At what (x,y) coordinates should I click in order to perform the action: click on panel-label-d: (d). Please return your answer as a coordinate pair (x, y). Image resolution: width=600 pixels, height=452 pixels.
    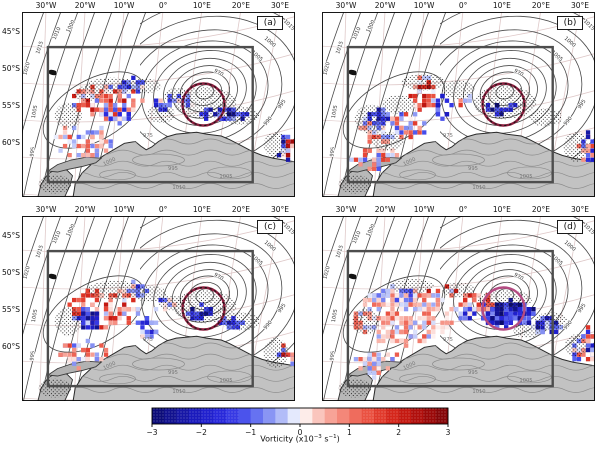
    Looking at the image, I should click on (570, 227).